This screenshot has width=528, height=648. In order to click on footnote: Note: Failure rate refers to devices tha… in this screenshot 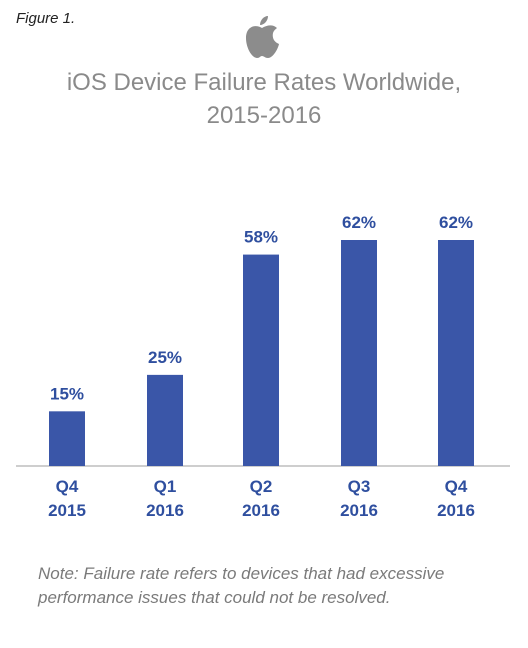, I will do `click(241, 585)`.